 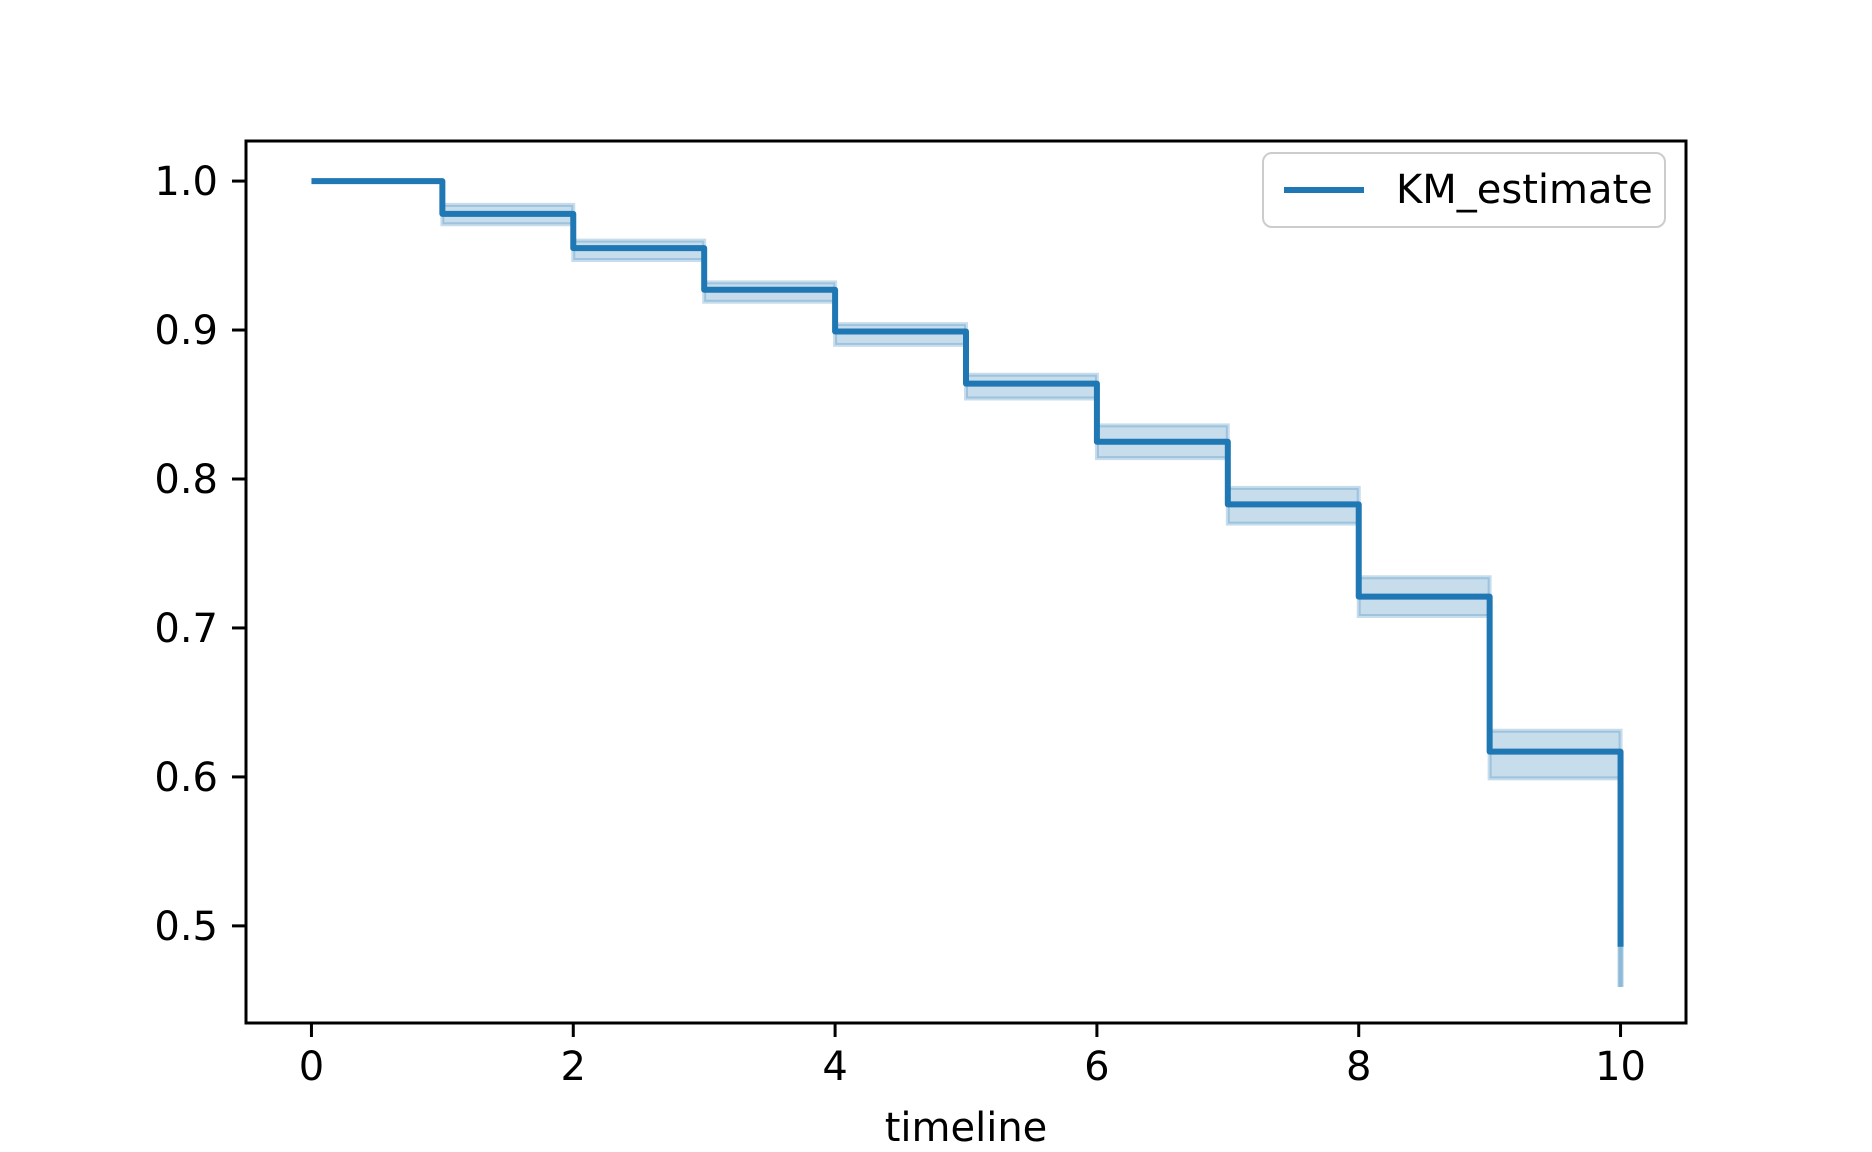 What do you see at coordinates (966, 1128) in the screenshot?
I see `x-axis-label: timeline` at bounding box center [966, 1128].